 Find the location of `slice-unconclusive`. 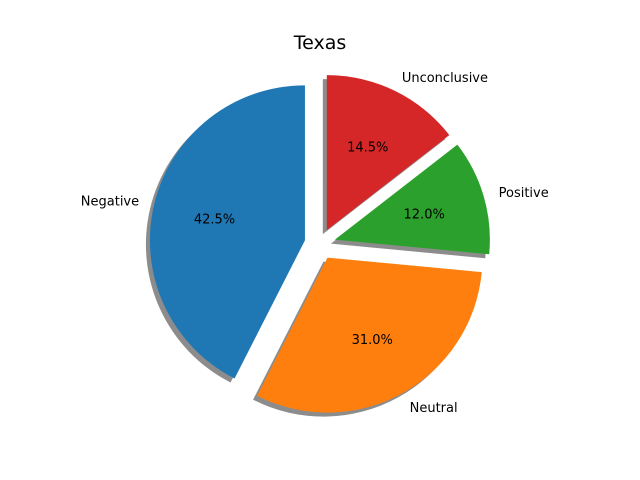

slice-unconclusive is located at coordinates (388, 153).